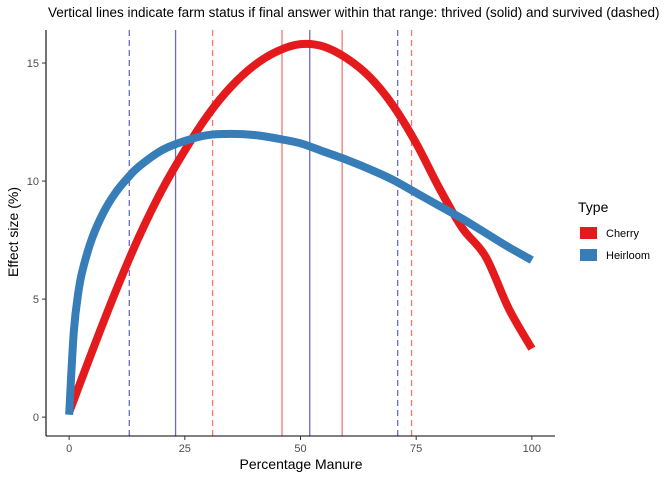 The height and width of the screenshot is (480, 672). I want to click on legend-key-cherry, so click(588, 233).